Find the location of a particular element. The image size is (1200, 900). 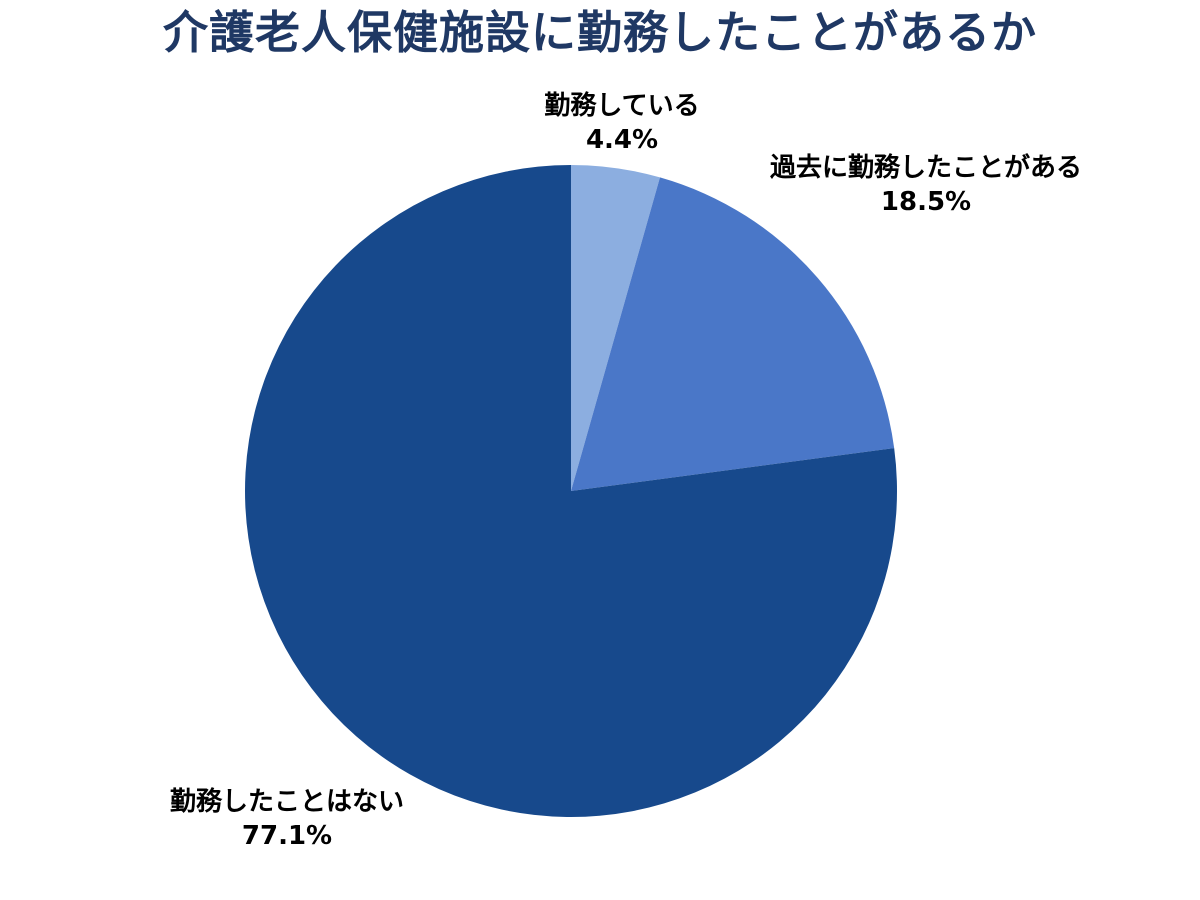

slice-label-never-worked: 勤務したことはない 77.1% is located at coordinates (287, 820).